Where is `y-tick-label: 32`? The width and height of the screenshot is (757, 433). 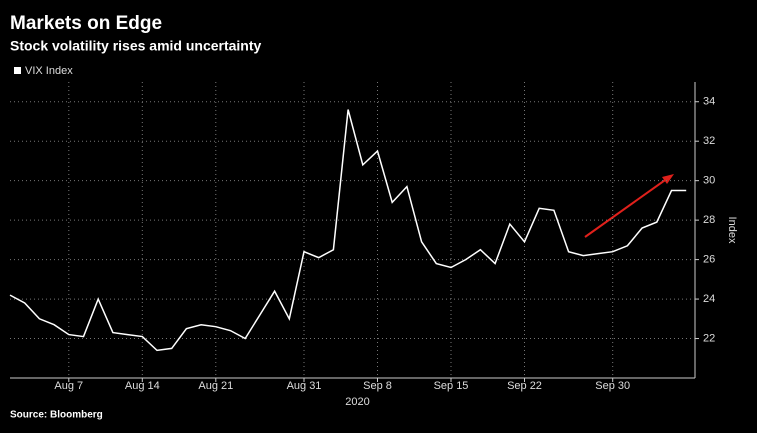
y-tick-label: 32 is located at coordinates (709, 141).